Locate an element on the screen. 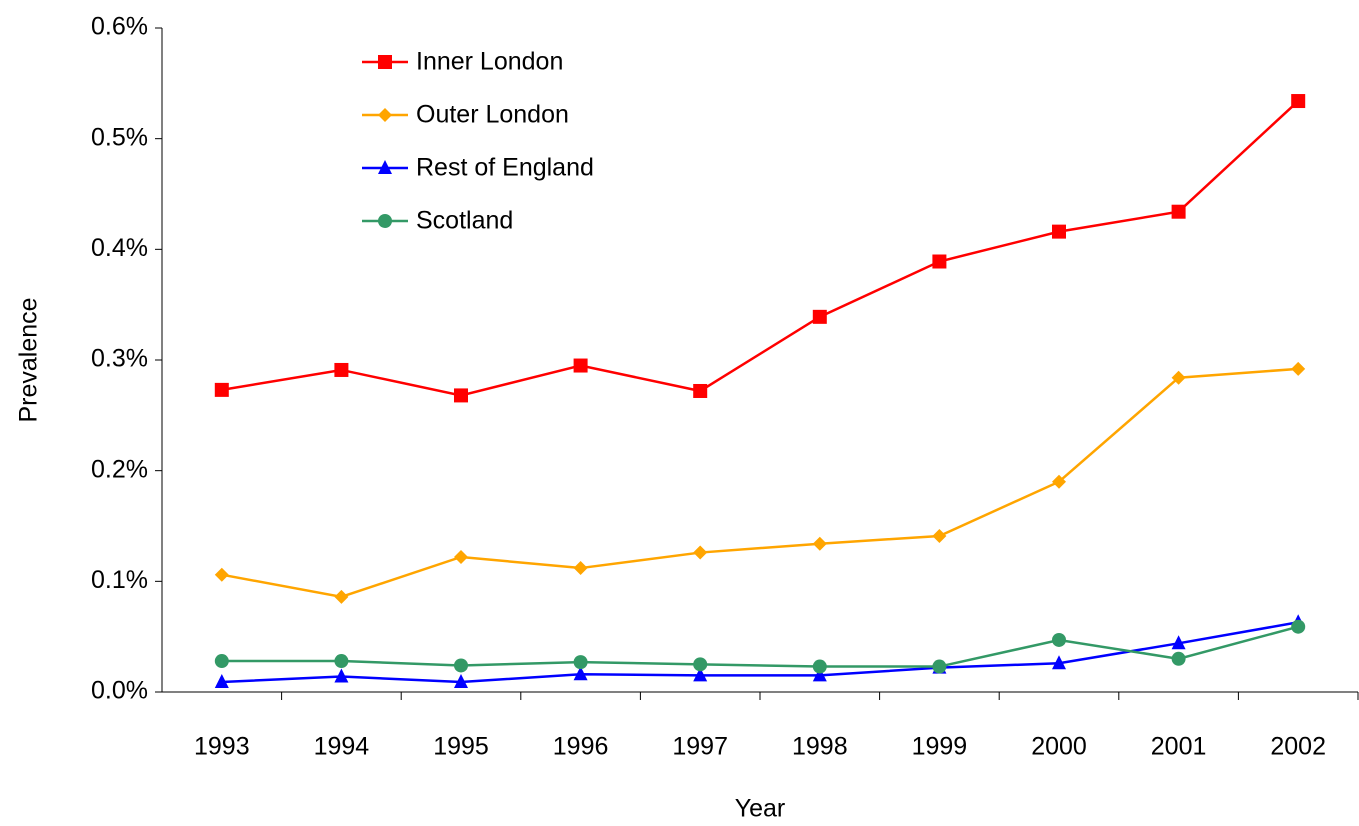 The height and width of the screenshot is (826, 1359). x-tick-label: 1995 is located at coordinates (461, 747).